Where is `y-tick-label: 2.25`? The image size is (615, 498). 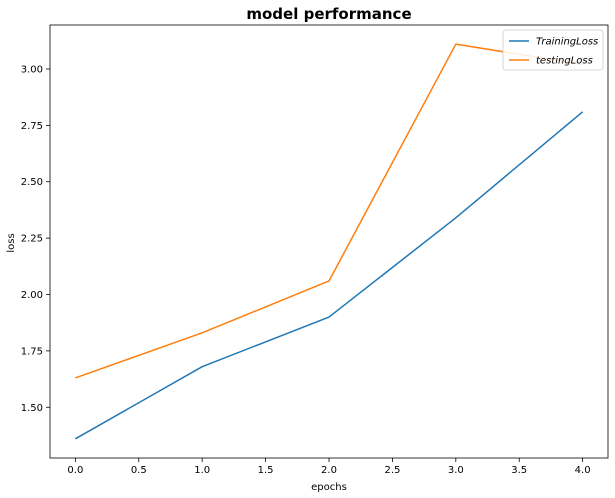
y-tick-label: 2.25 is located at coordinates (32, 239).